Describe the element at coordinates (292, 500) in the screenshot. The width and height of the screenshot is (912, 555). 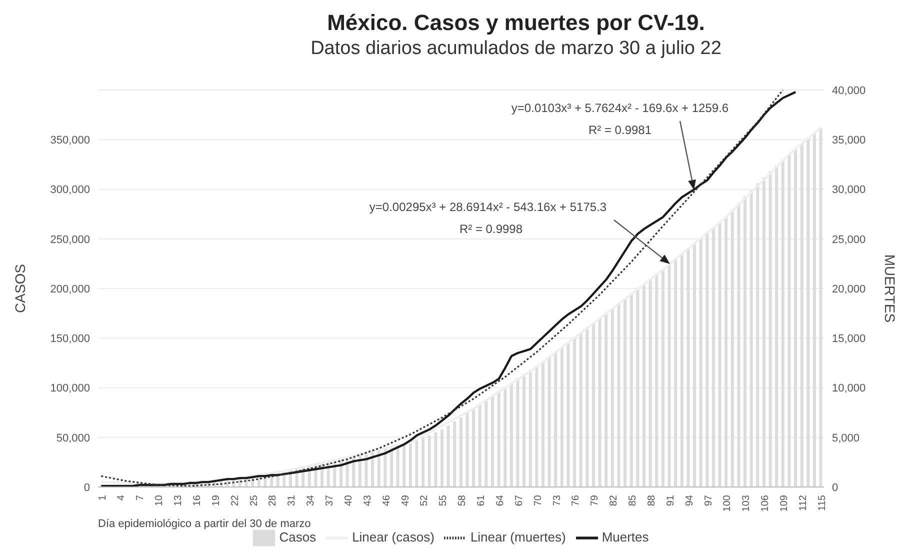
I see `x-tick-label: 31` at that location.